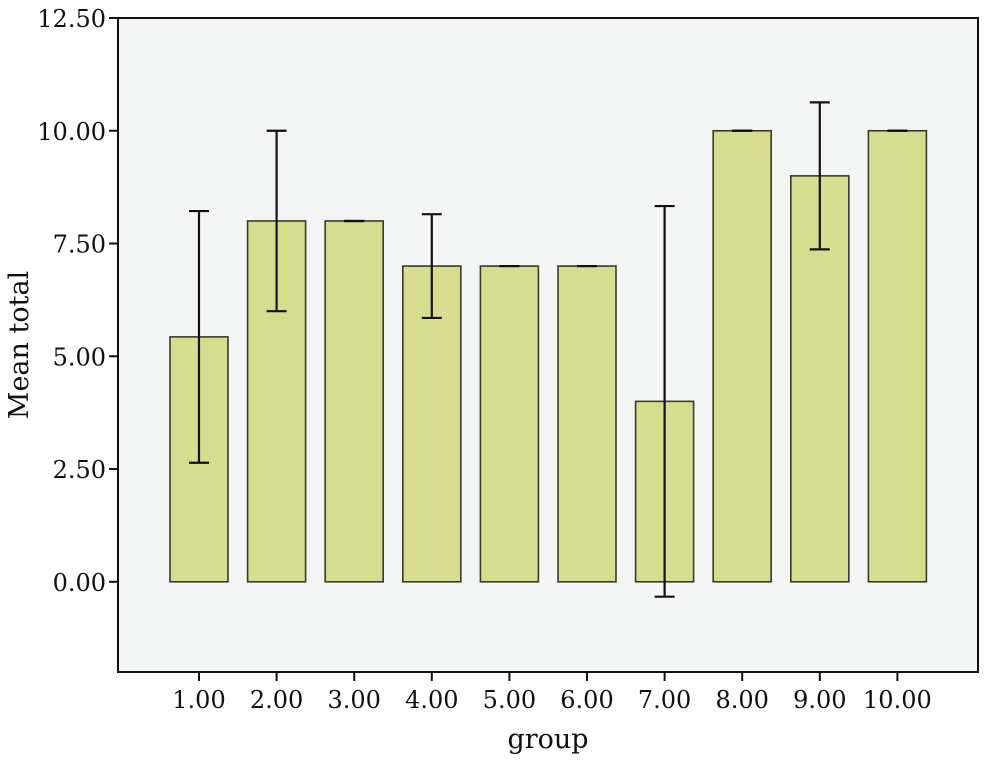  I want to click on x-tick-label: 3.00, so click(353, 700).